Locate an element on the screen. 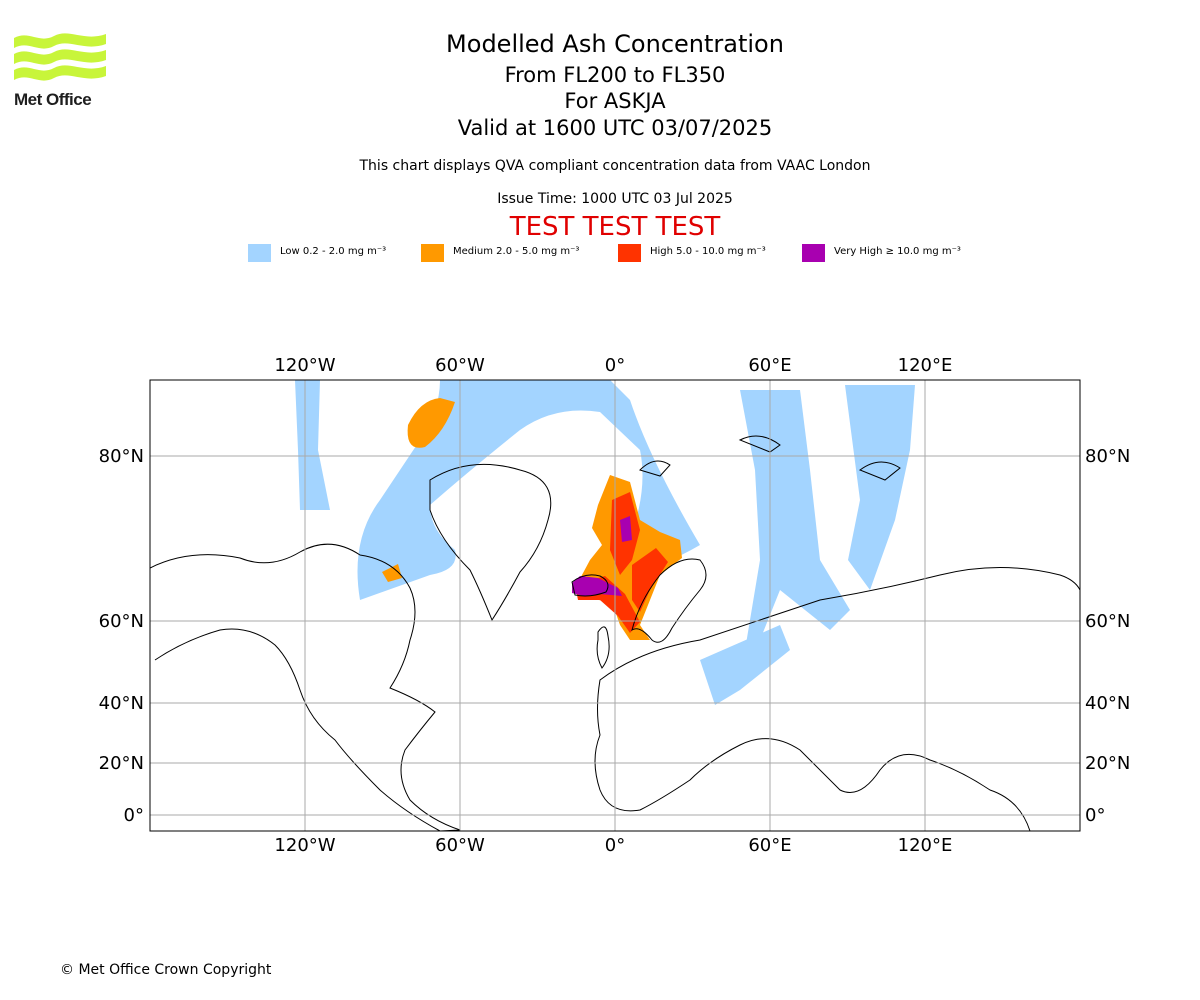 This screenshot has width=1200, height=1000. lat-label-right: 0° is located at coordinates (1095, 815).